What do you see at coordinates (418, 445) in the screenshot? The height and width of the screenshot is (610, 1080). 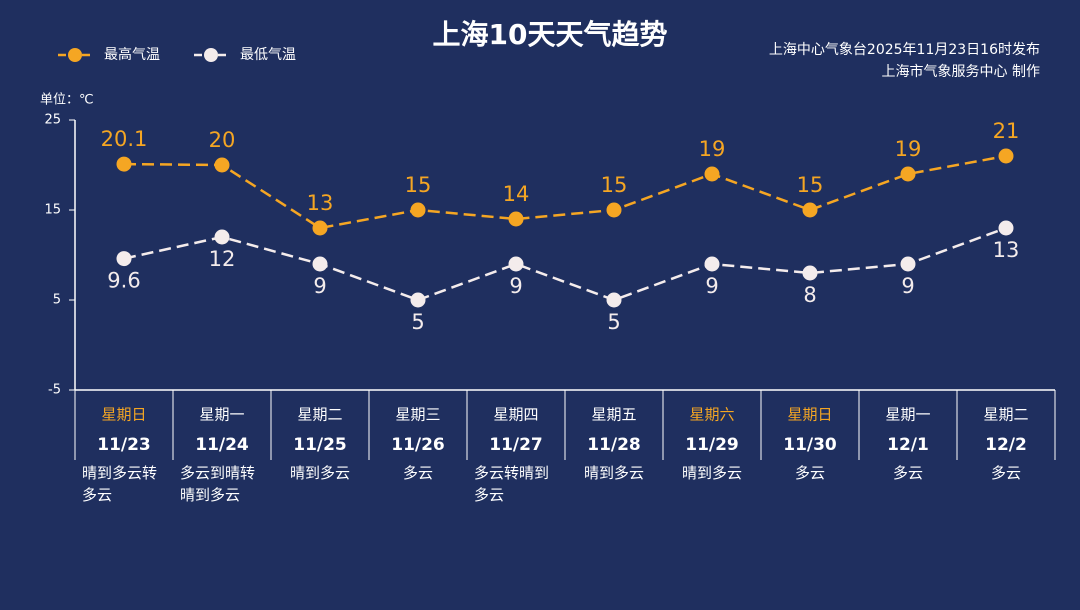 I see `x-tick-label: 11/26` at bounding box center [418, 445].